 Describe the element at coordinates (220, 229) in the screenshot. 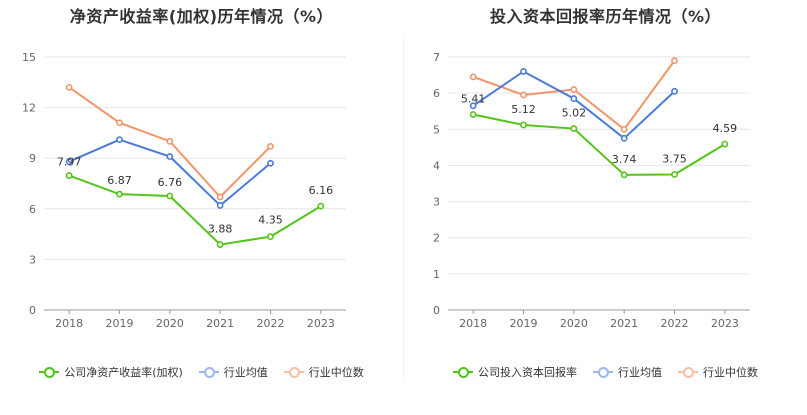

I see `data-label: 3.88` at that location.